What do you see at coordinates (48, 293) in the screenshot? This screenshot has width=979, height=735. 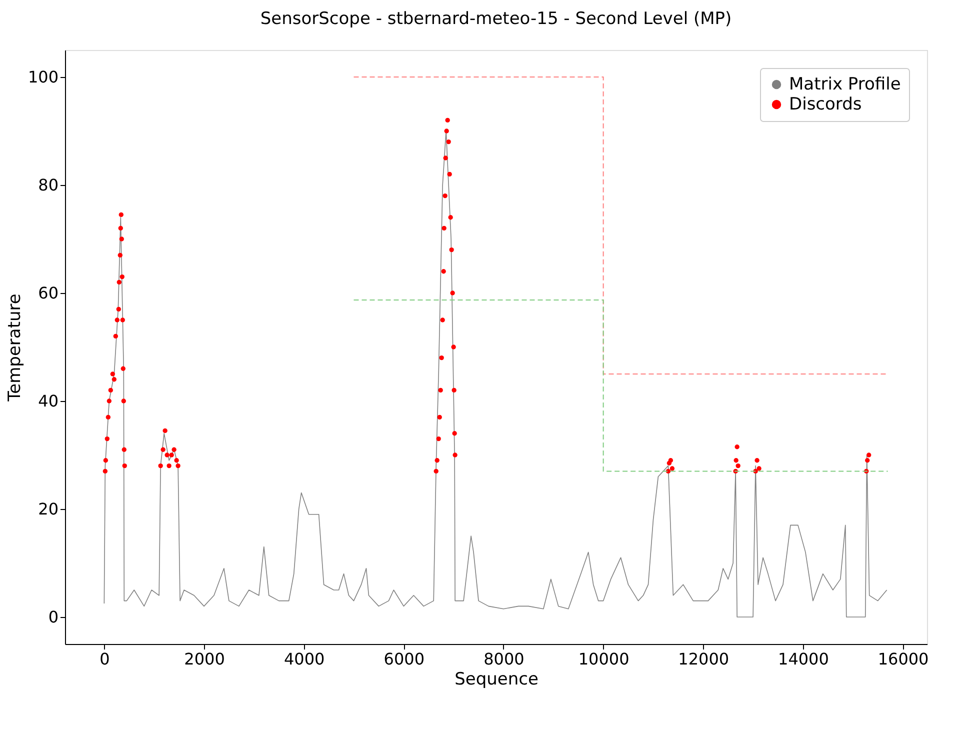 I see `y-tick-label: 60` at bounding box center [48, 293].